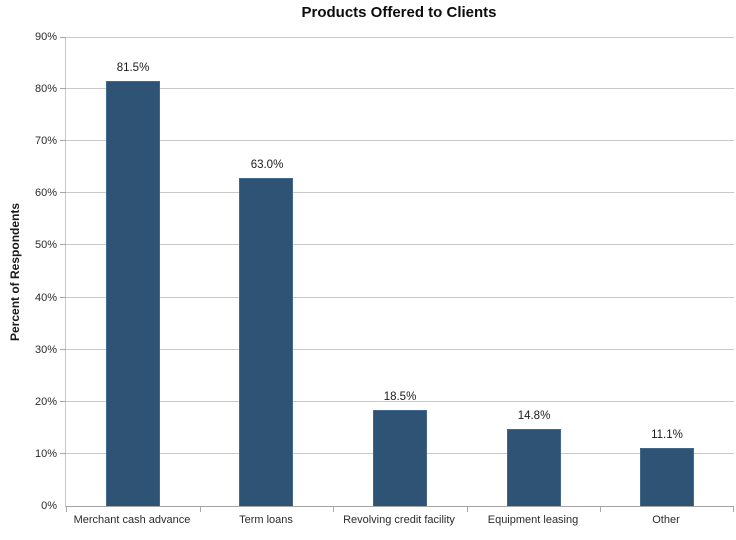  Describe the element at coordinates (45, 89) in the screenshot. I see `y-axis-tick-label: 80%` at that location.